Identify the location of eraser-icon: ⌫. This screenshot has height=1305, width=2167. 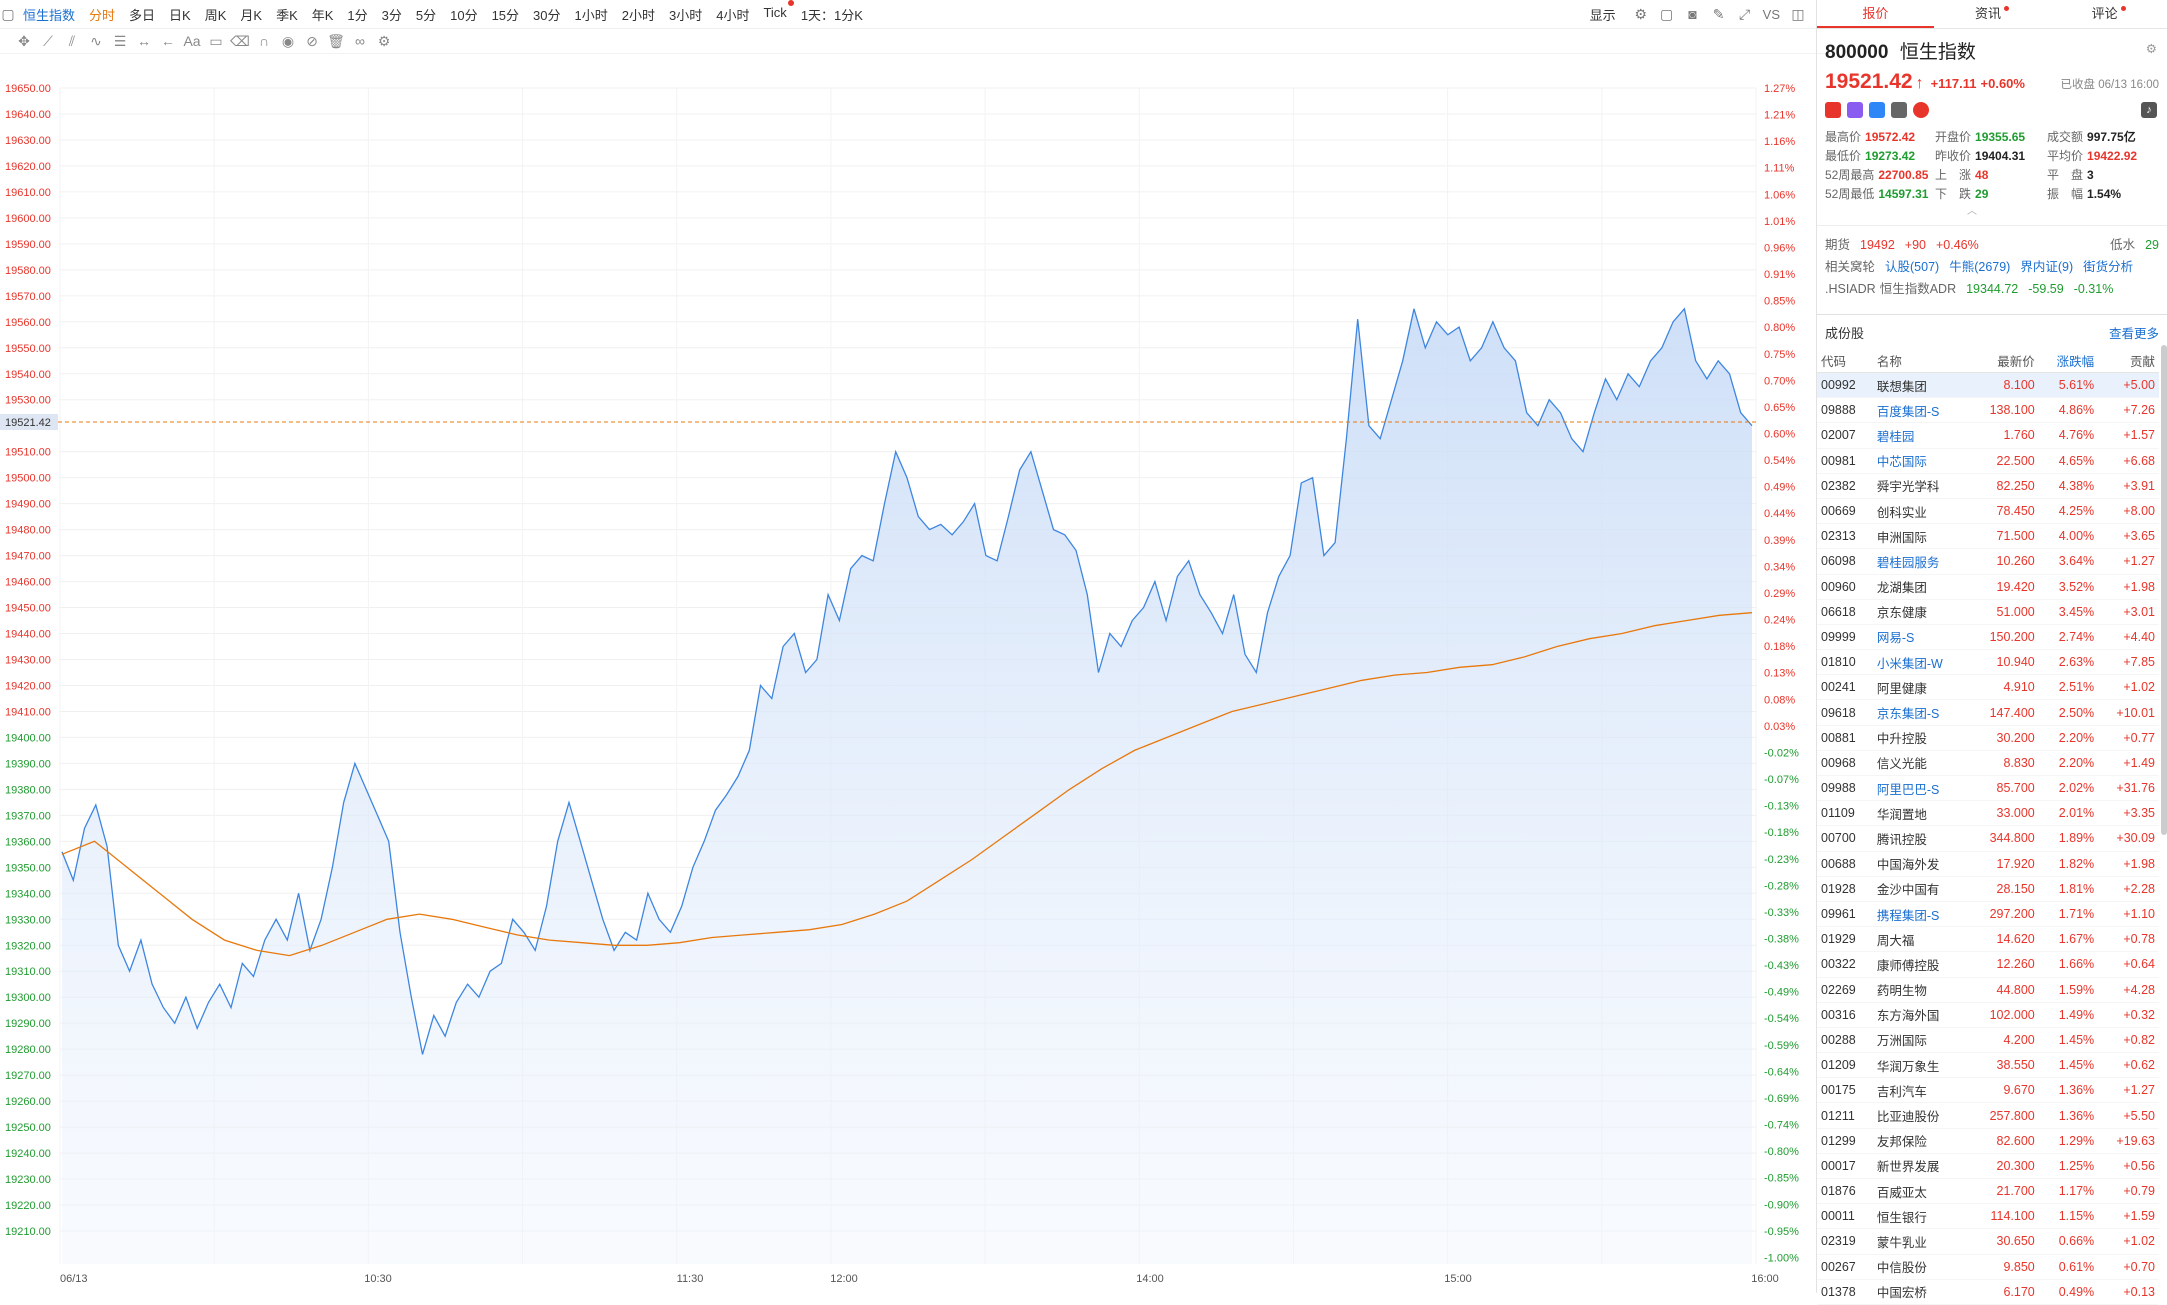
(240, 41).